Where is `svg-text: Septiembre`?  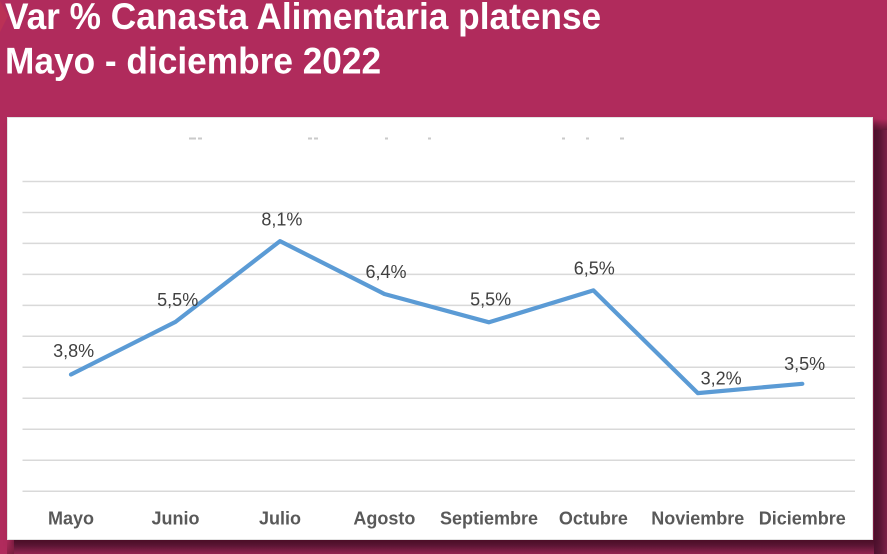 svg-text: Septiembre is located at coordinates (489, 519).